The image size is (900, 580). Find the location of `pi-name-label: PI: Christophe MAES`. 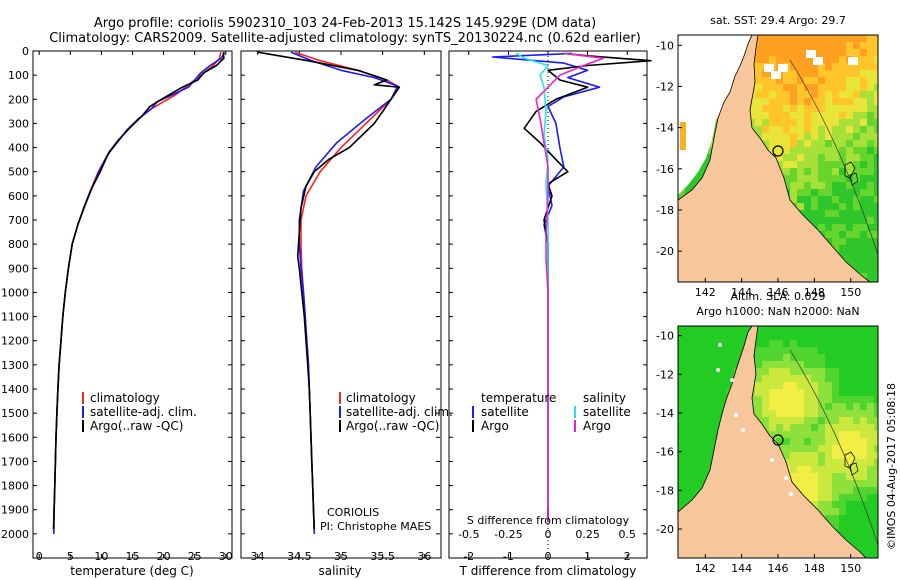

pi-name-label: PI: Christophe MAES is located at coordinates (375, 526).